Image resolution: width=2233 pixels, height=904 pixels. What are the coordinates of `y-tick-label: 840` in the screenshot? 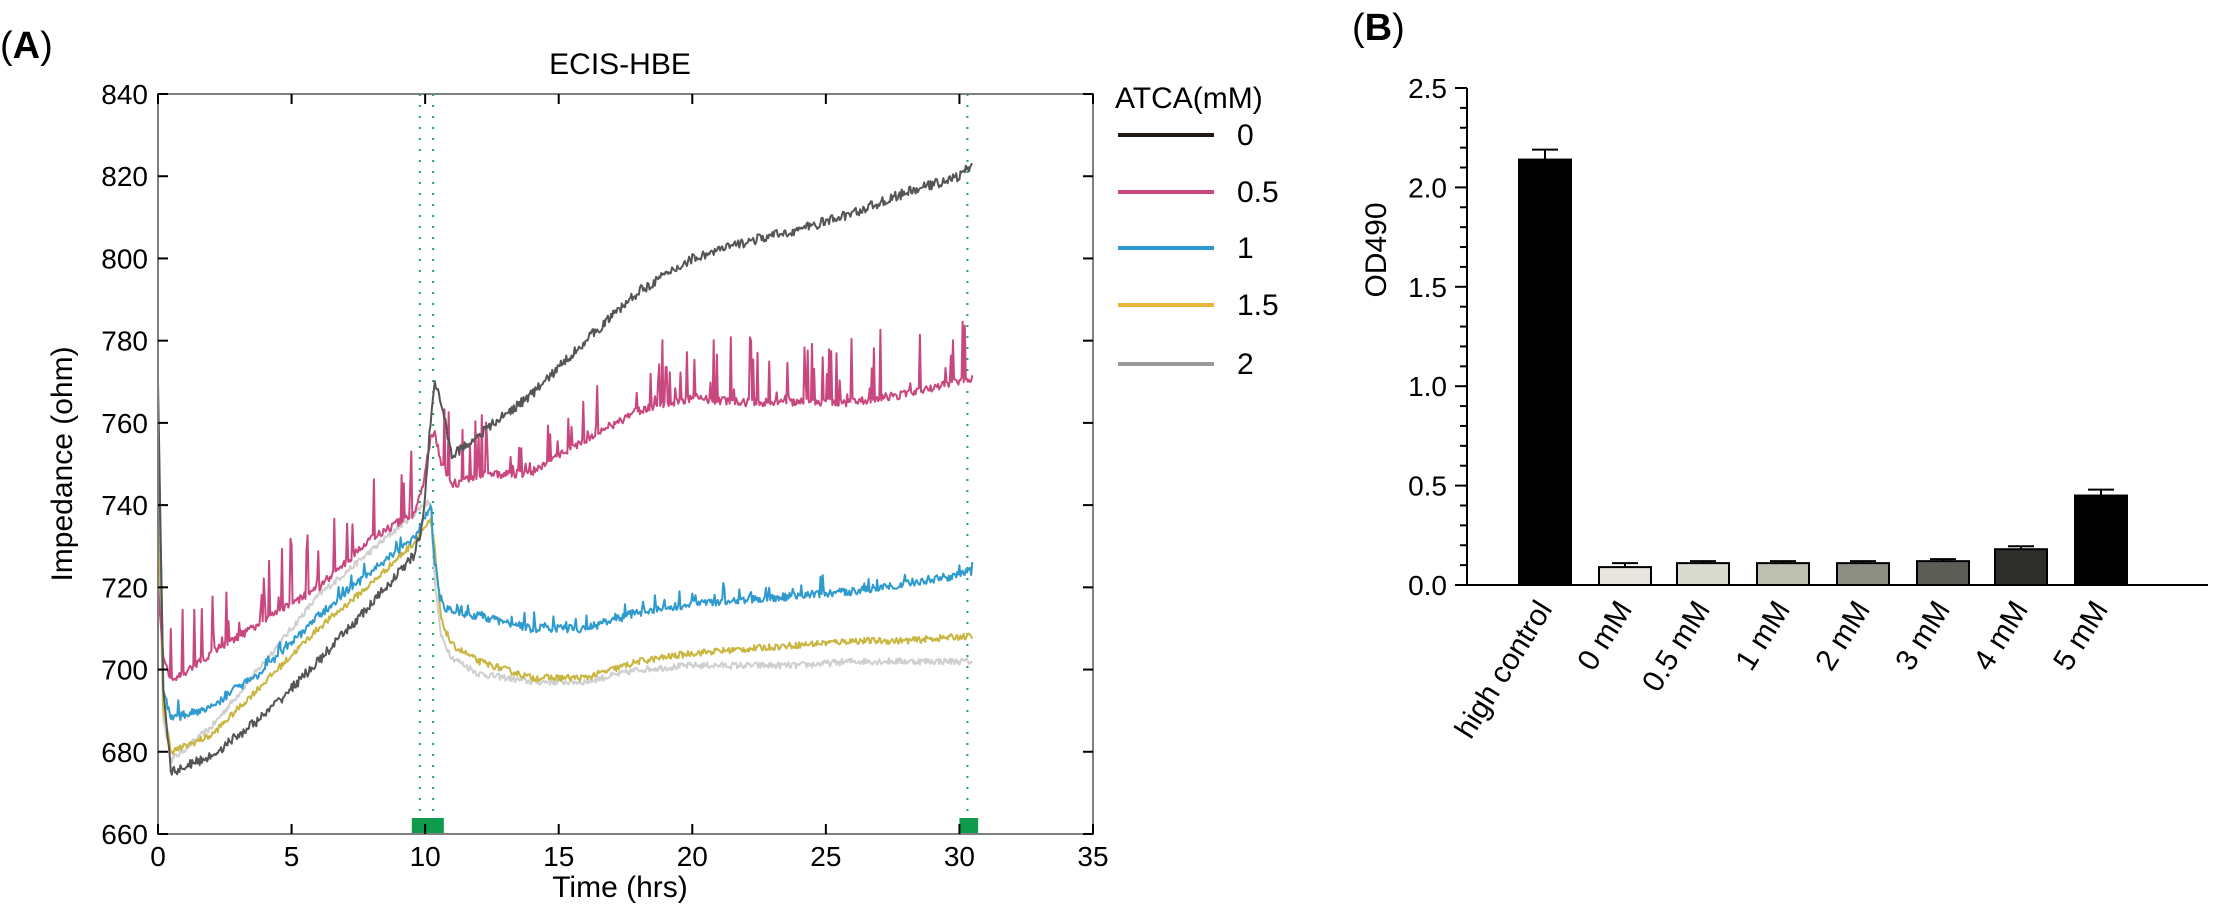 It's located at (124, 94).